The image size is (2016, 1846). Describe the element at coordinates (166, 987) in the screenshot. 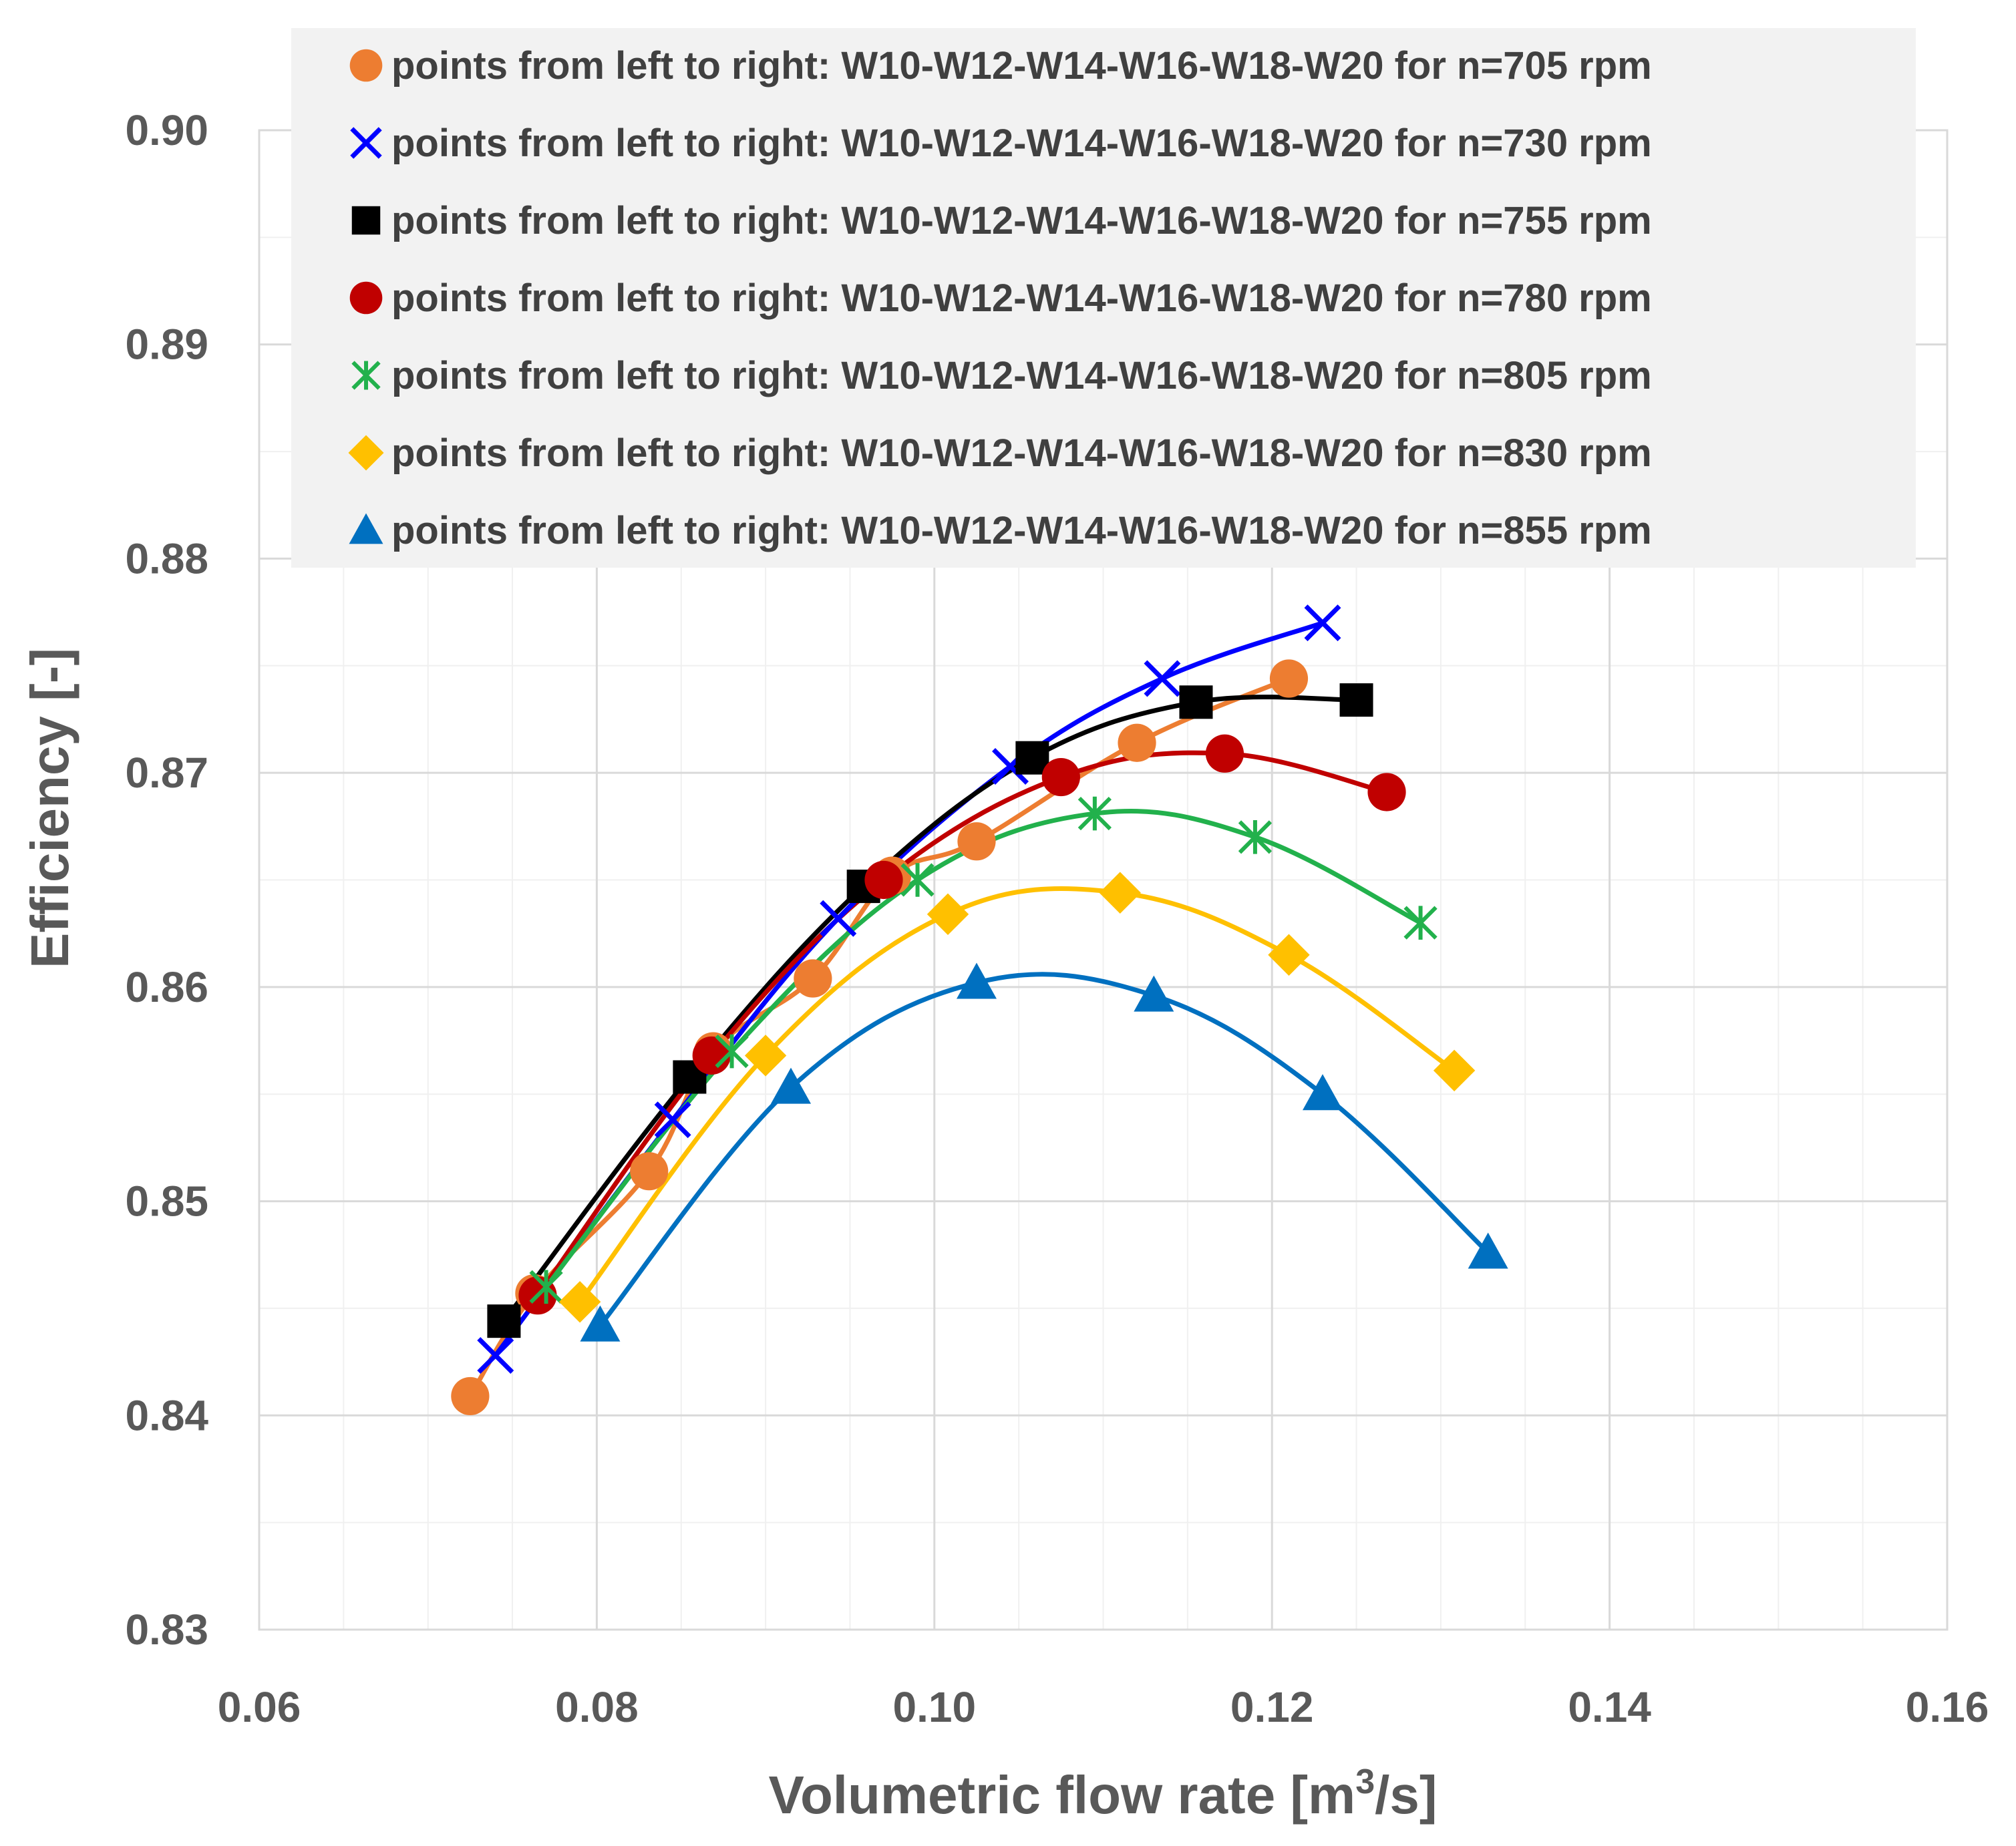

I see `y-tick-label: 0.86` at that location.